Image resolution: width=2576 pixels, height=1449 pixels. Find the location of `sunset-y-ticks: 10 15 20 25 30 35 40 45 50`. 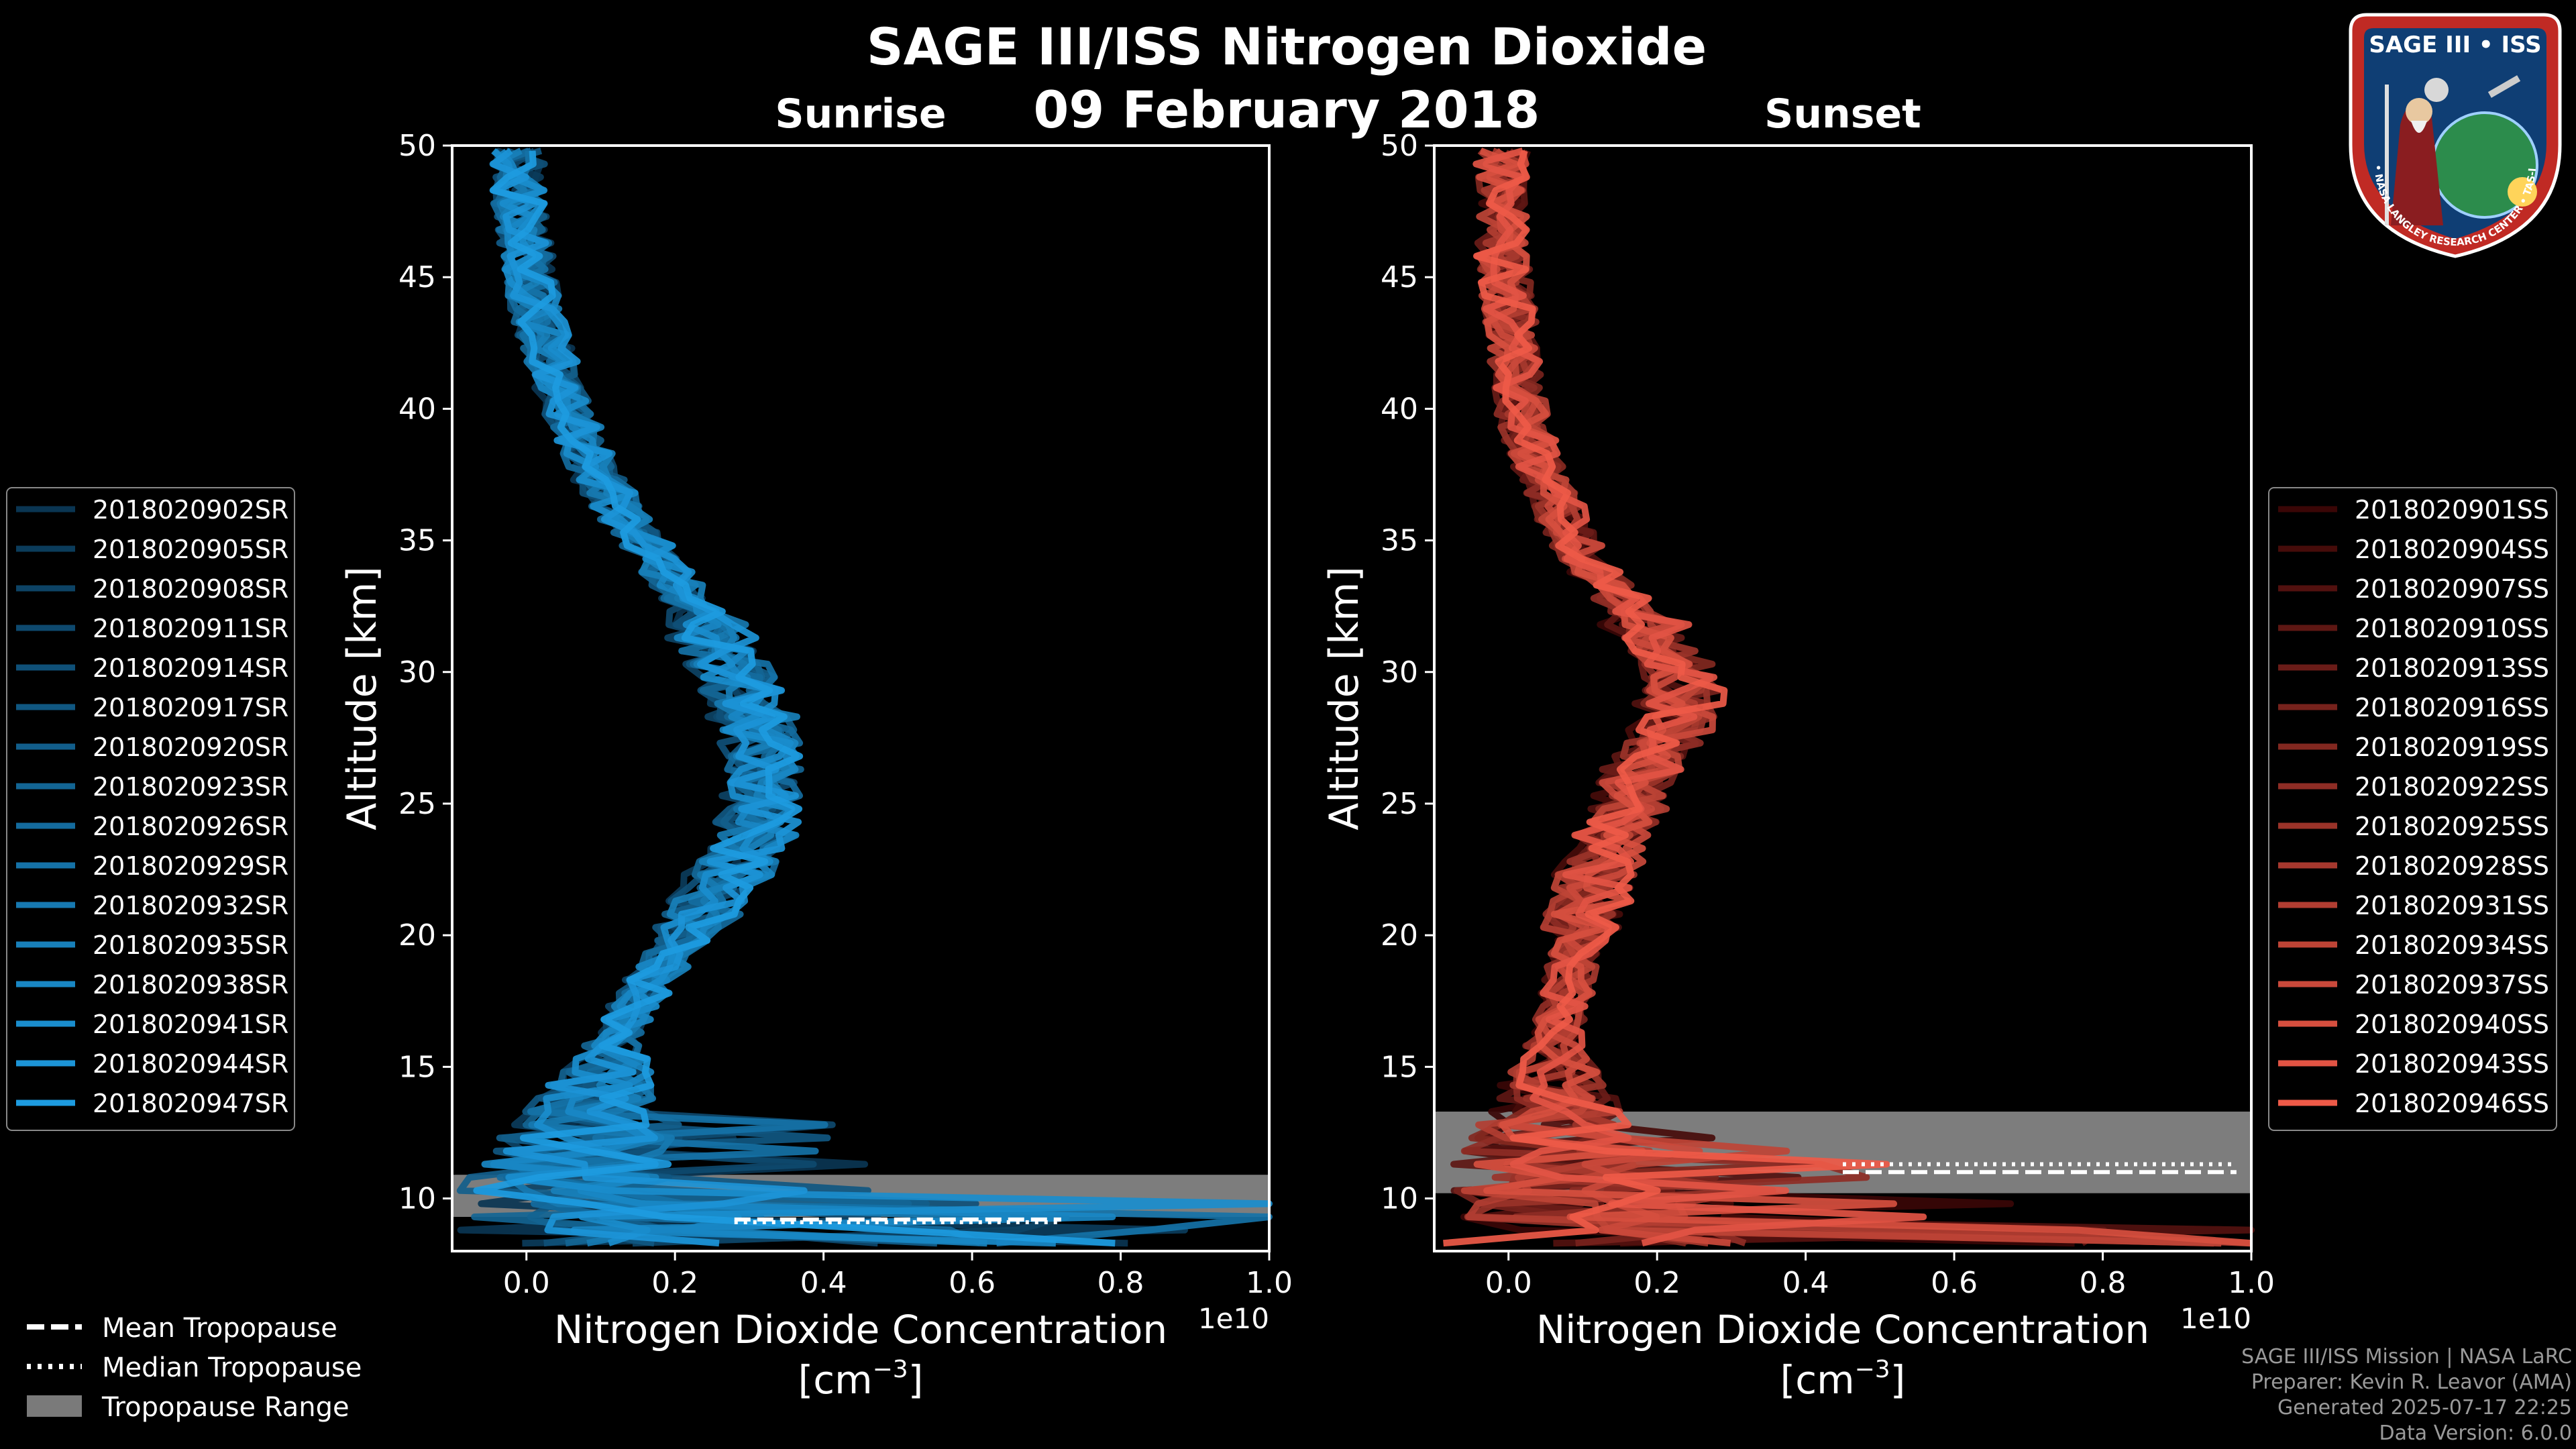

sunset-y-ticks: 10 15 20 25 30 35 40 45 50 is located at coordinates (1407, 672).